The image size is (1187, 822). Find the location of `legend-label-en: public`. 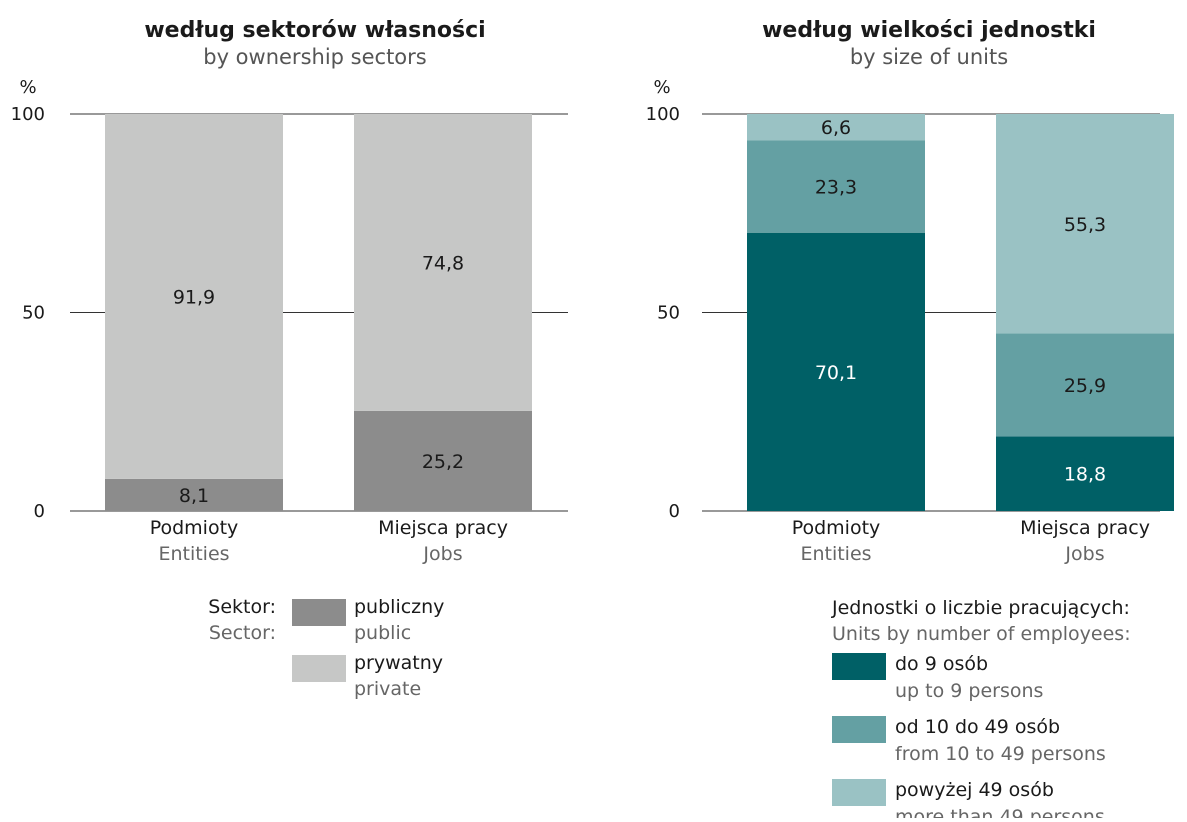

legend-label-en: public is located at coordinates (382, 633).